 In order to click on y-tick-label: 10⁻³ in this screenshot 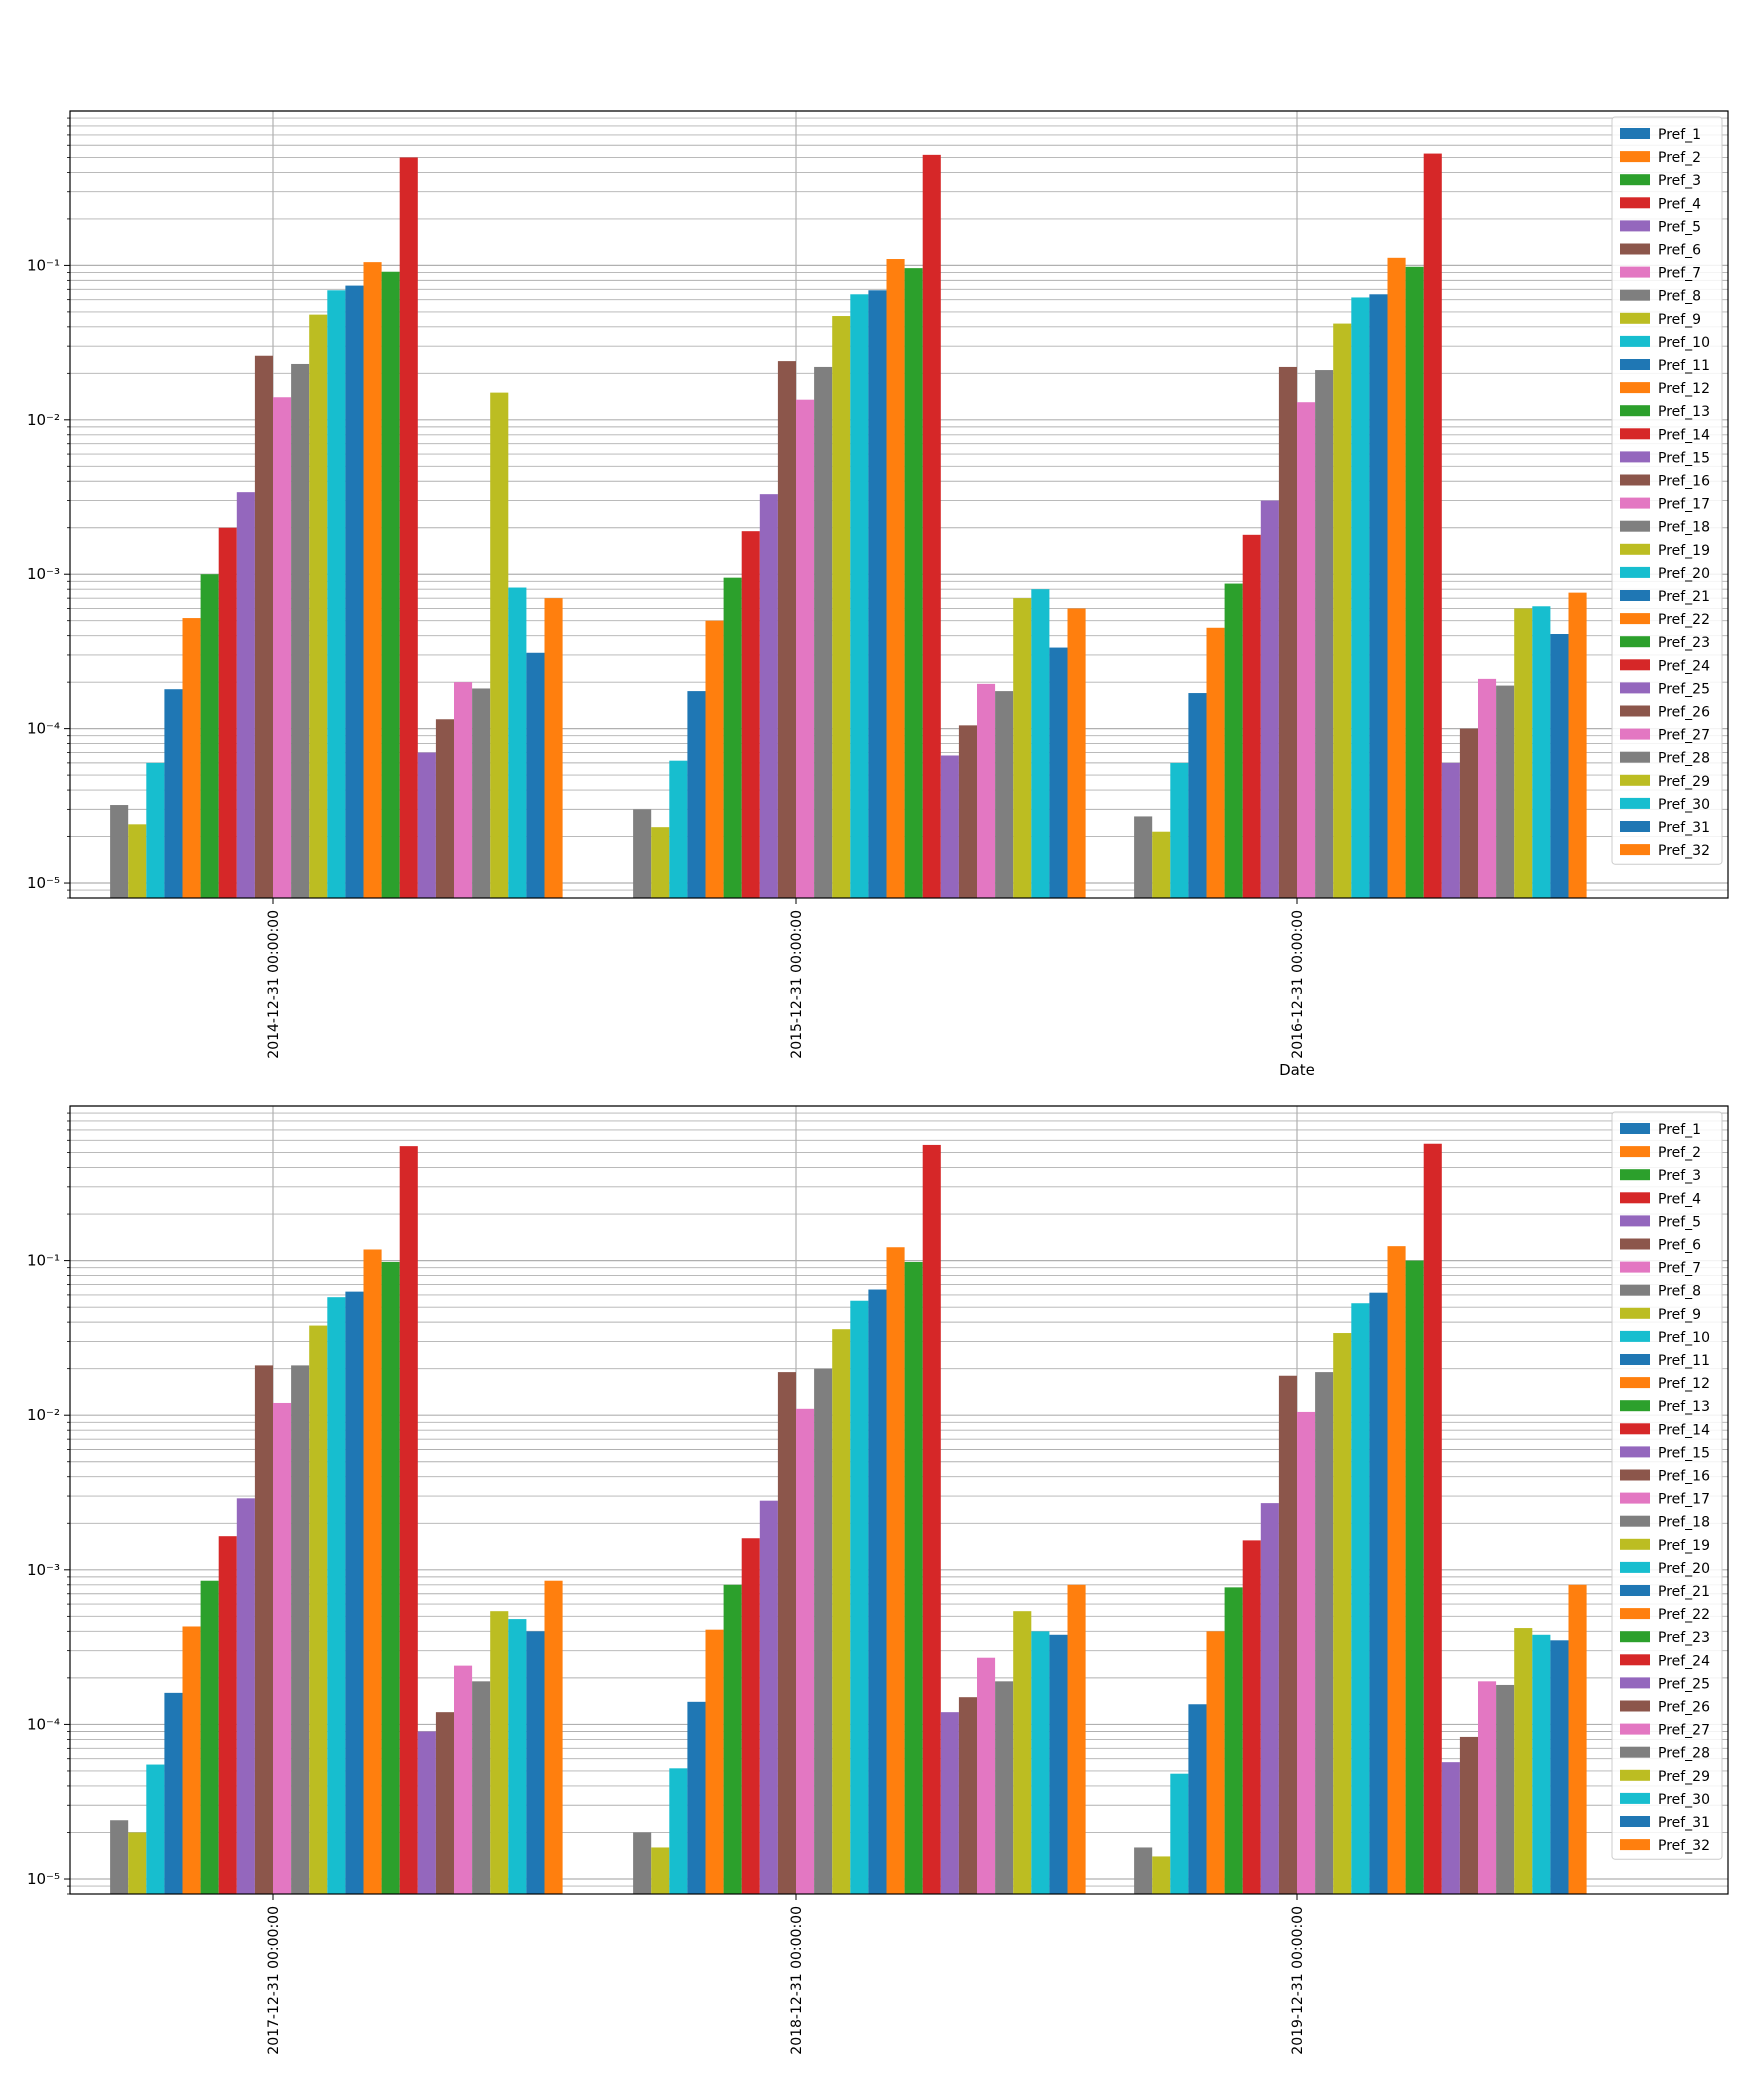, I will do `click(43, 574)`.